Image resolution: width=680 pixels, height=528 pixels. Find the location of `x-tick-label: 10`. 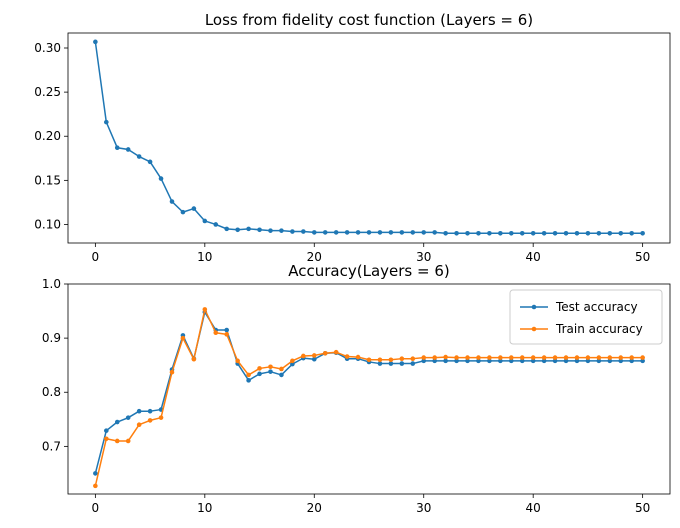

x-tick-label: 10 is located at coordinates (204, 257).